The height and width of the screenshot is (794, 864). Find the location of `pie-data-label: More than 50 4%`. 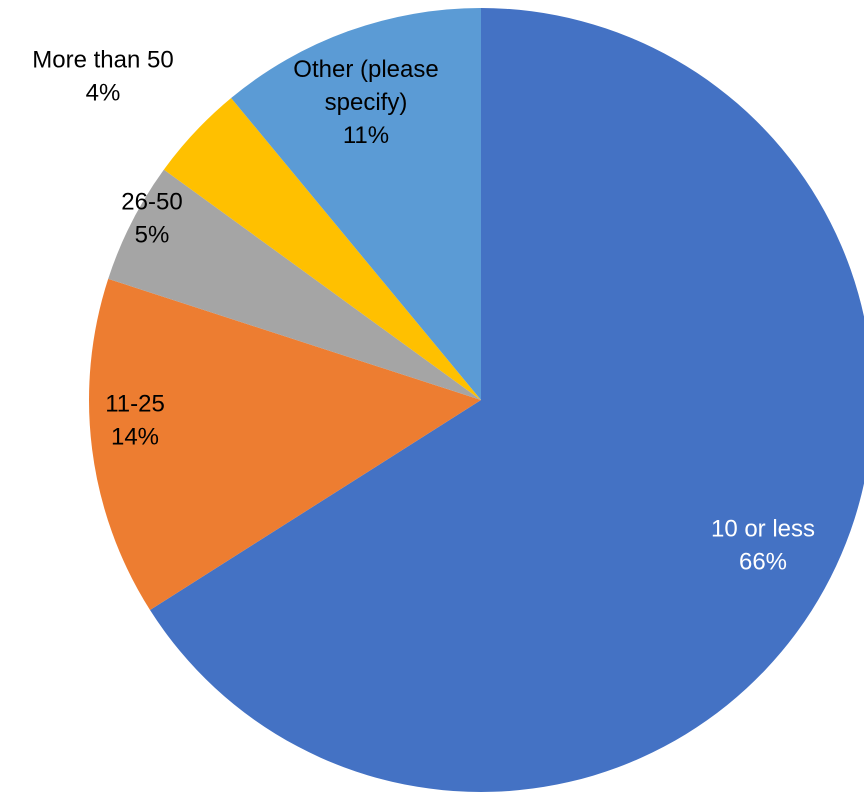

pie-data-label: More than 50 4% is located at coordinates (102, 77).